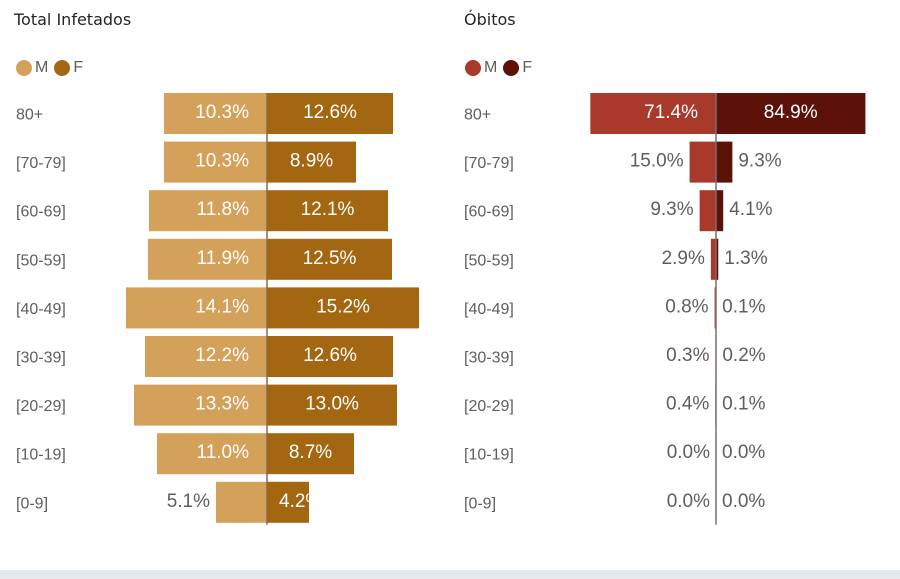 Image resolution: width=900 pixels, height=579 pixels. What do you see at coordinates (73, 19) in the screenshot?
I see `infected-chart-title: Total Infetados` at bounding box center [73, 19].